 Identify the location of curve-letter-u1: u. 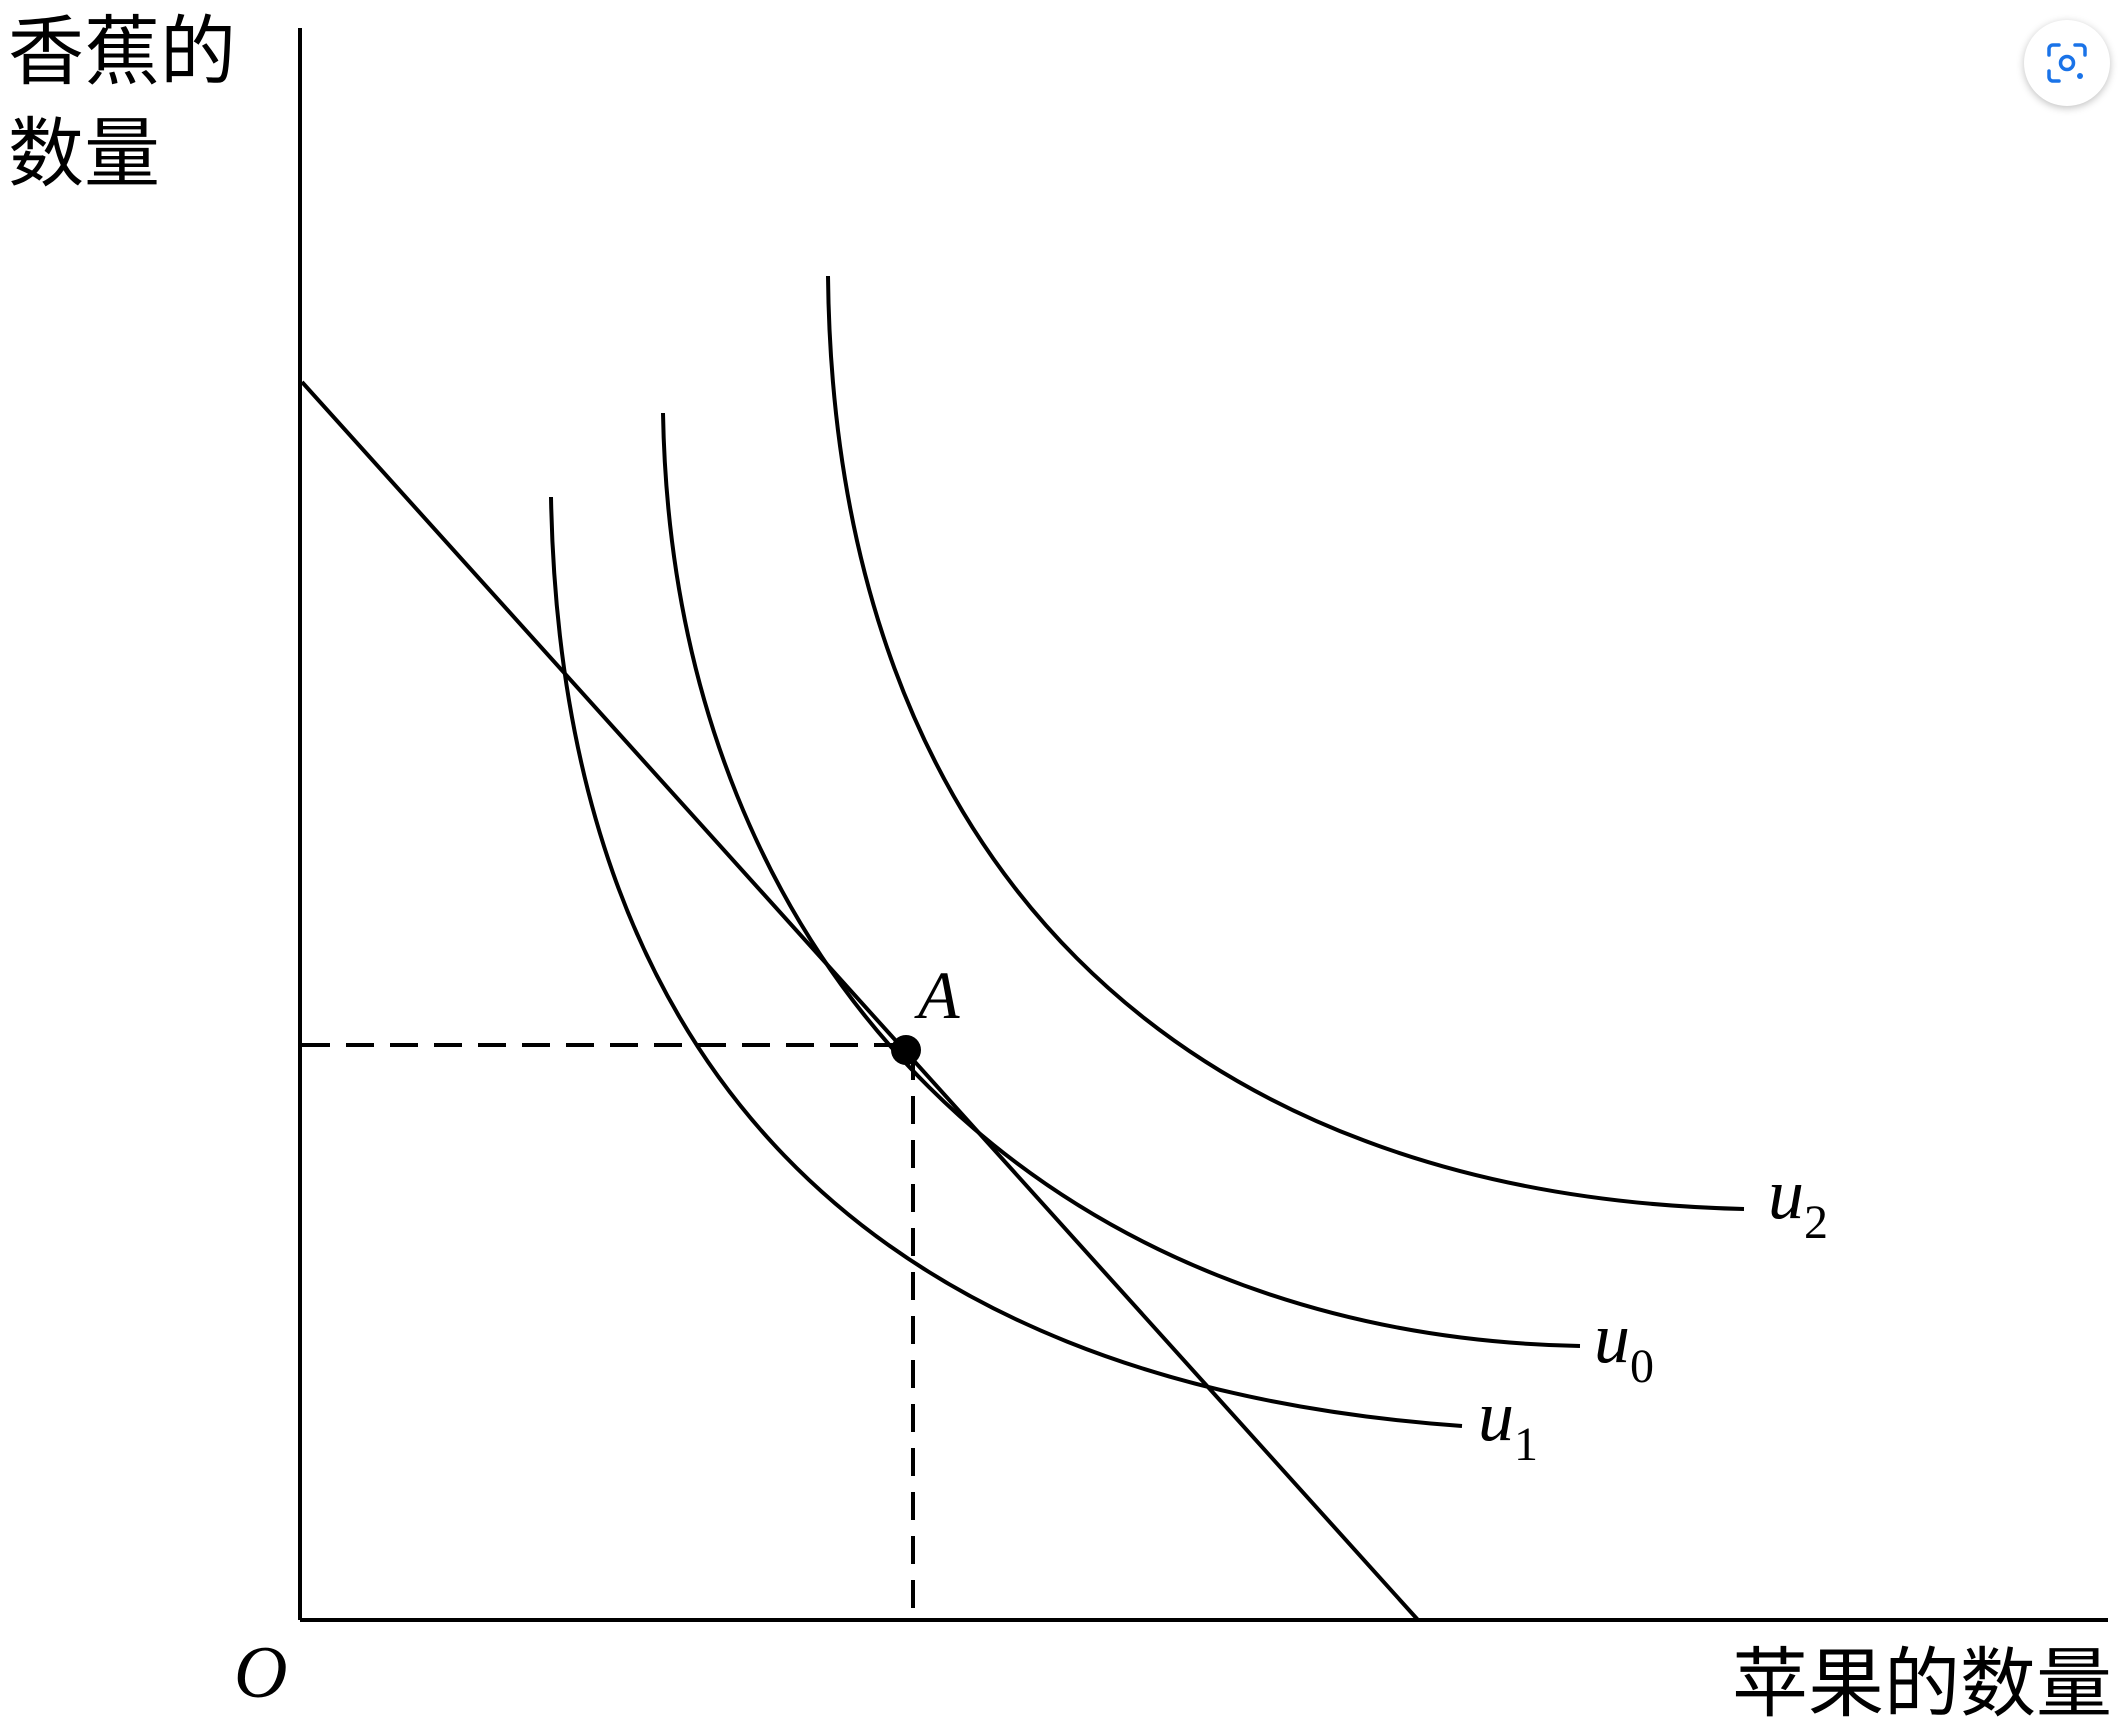
(1496, 1416).